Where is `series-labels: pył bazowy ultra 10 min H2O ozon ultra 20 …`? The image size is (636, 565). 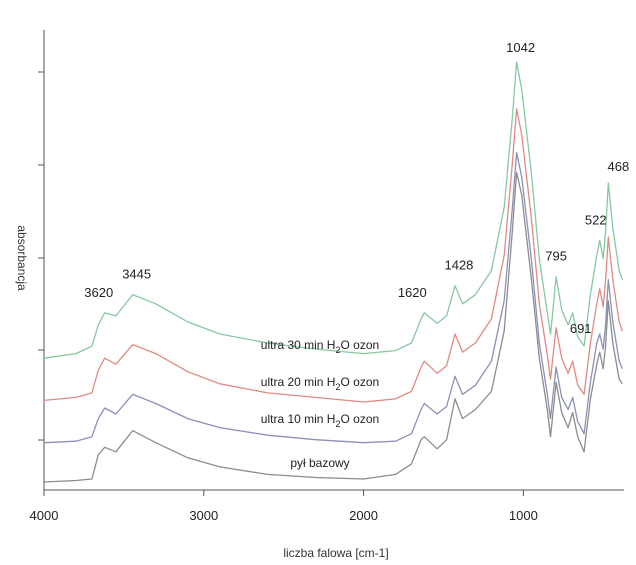 series-labels: pył bazowy ultra 10 min H2O ozon ultra 20 … is located at coordinates (320, 404).